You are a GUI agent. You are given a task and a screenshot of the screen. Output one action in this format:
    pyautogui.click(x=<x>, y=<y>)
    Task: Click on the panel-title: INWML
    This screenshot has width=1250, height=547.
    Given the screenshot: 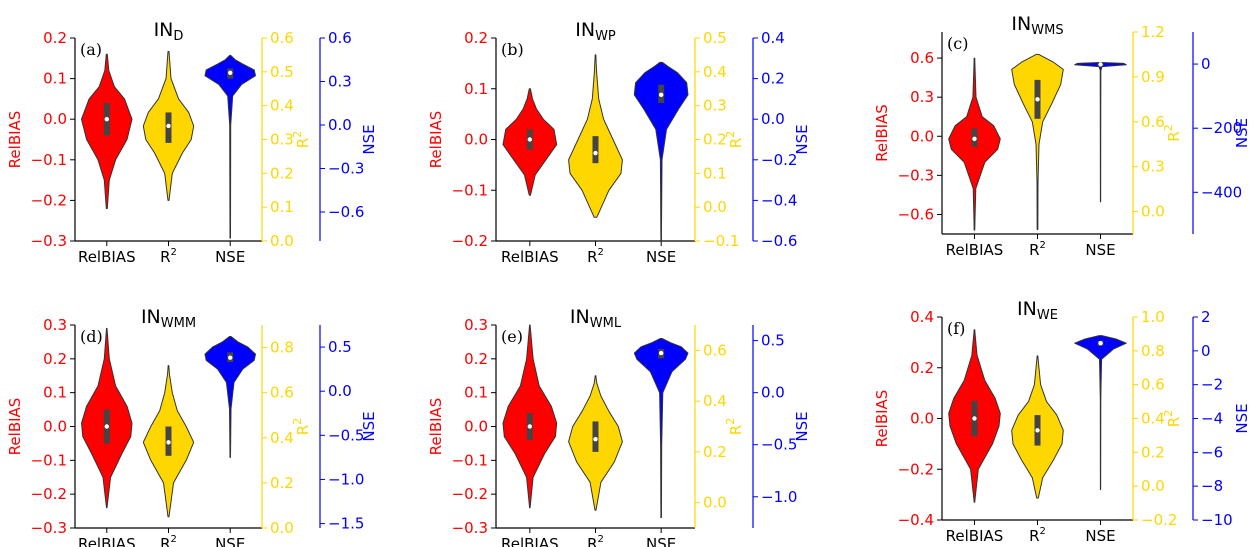 What is the action you would take?
    pyautogui.click(x=596, y=318)
    